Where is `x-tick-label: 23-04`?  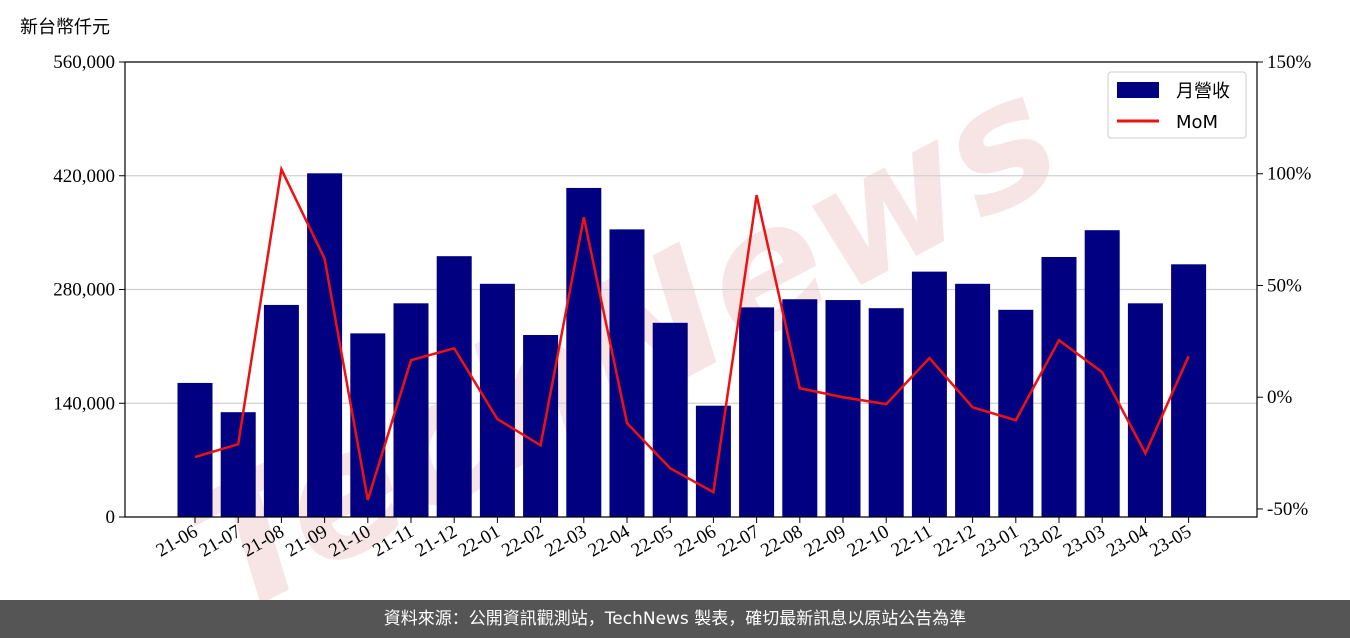
x-tick-label: 23-04 is located at coordinates (1127, 541).